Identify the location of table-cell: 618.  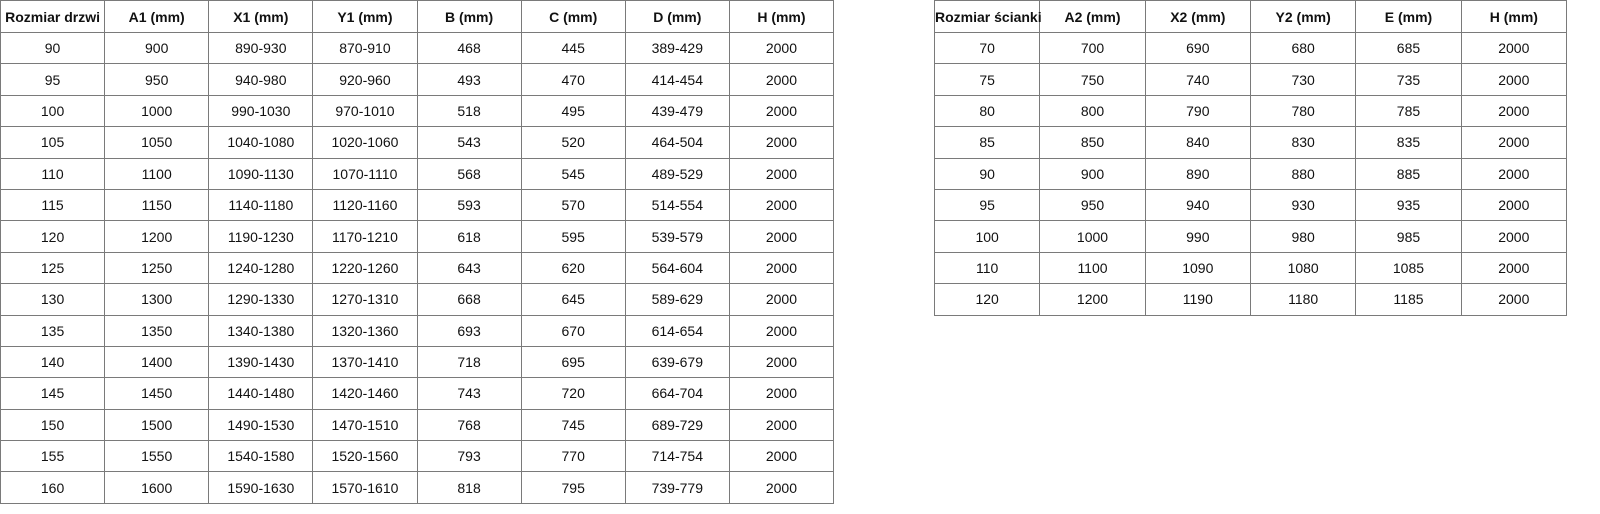
(469, 236).